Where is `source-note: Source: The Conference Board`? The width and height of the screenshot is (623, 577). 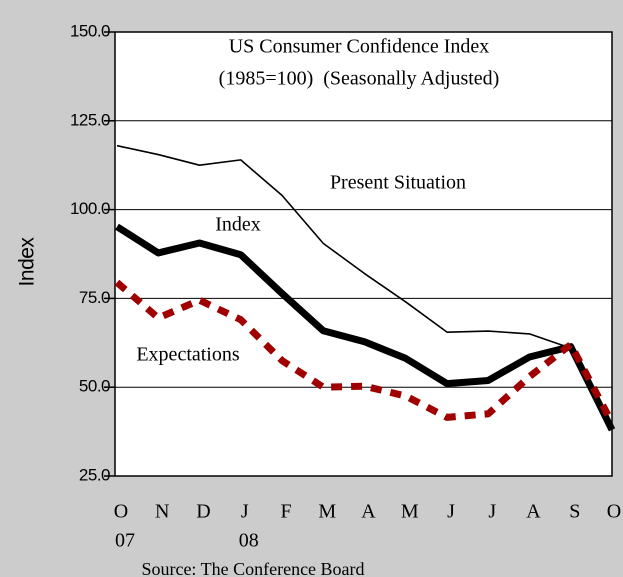
source-note: Source: The Conference Board is located at coordinates (252, 568).